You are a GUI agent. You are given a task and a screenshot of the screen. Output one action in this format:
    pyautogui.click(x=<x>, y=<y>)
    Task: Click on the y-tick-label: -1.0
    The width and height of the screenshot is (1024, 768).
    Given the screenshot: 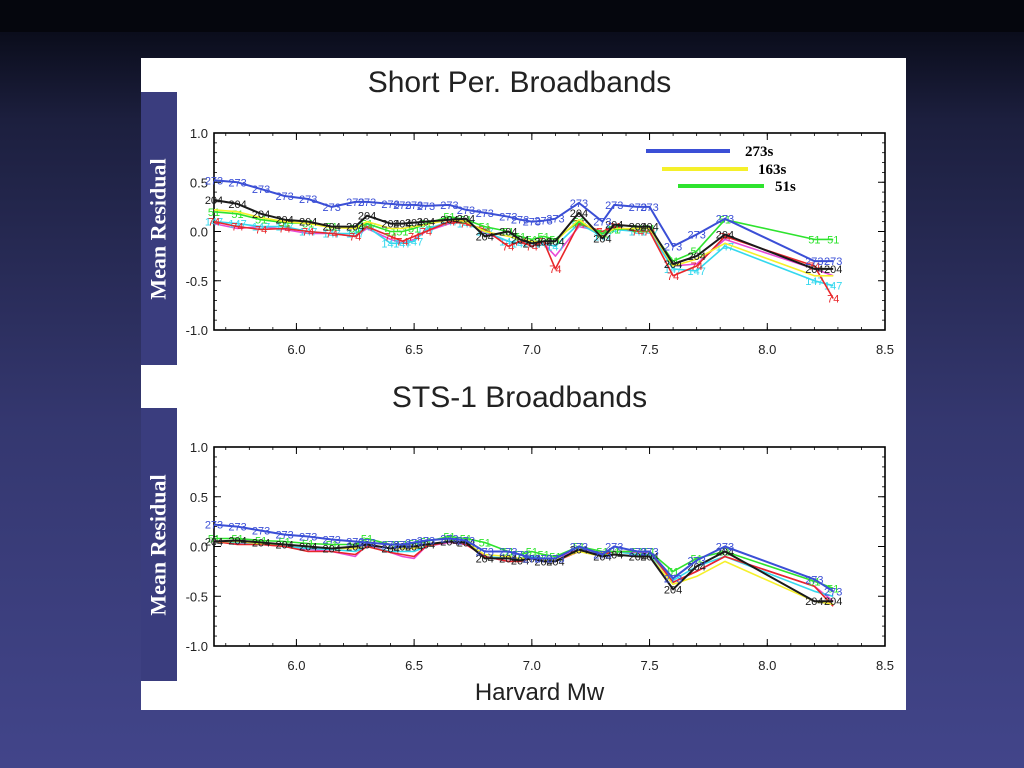 What is the action you would take?
    pyautogui.click(x=197, y=646)
    